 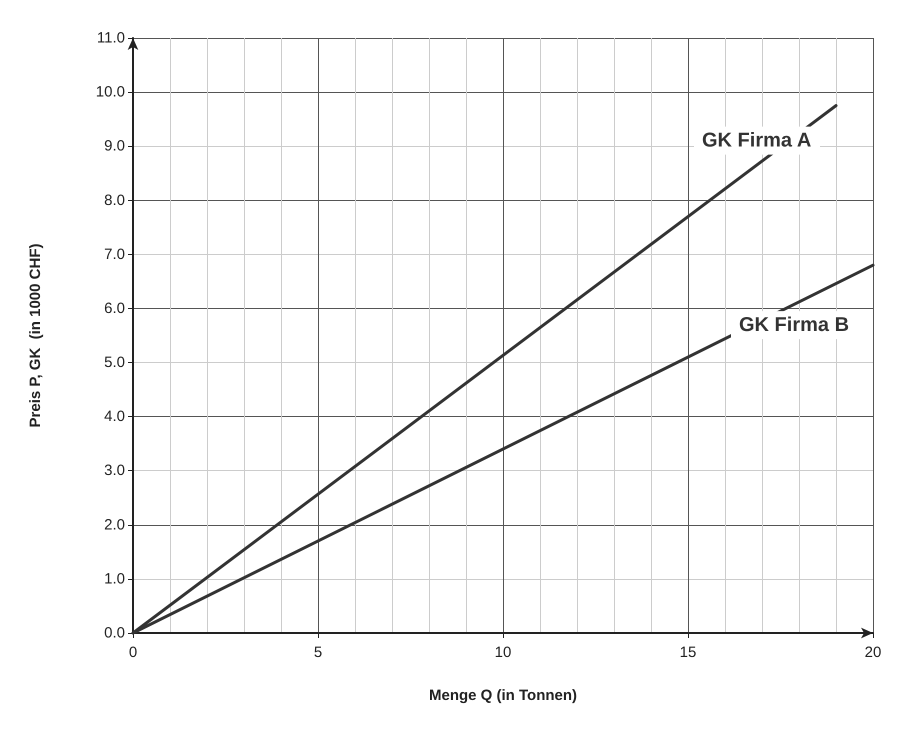 What do you see at coordinates (110, 38) in the screenshot?
I see `y-tick-label: 11.0` at bounding box center [110, 38].